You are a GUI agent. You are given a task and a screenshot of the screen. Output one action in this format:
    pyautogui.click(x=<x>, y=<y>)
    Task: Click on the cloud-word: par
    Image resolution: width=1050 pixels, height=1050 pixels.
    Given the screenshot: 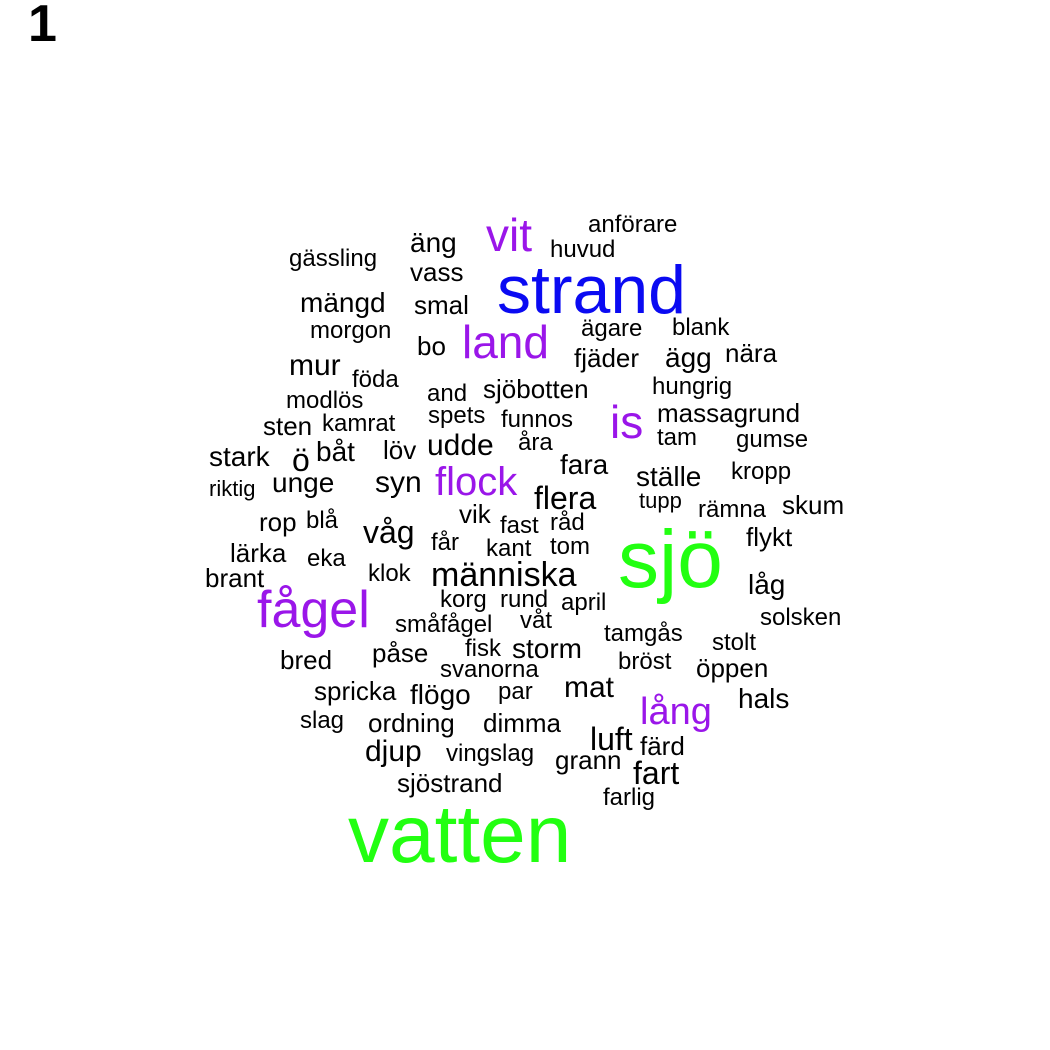 What is the action you would take?
    pyautogui.click(x=515, y=691)
    